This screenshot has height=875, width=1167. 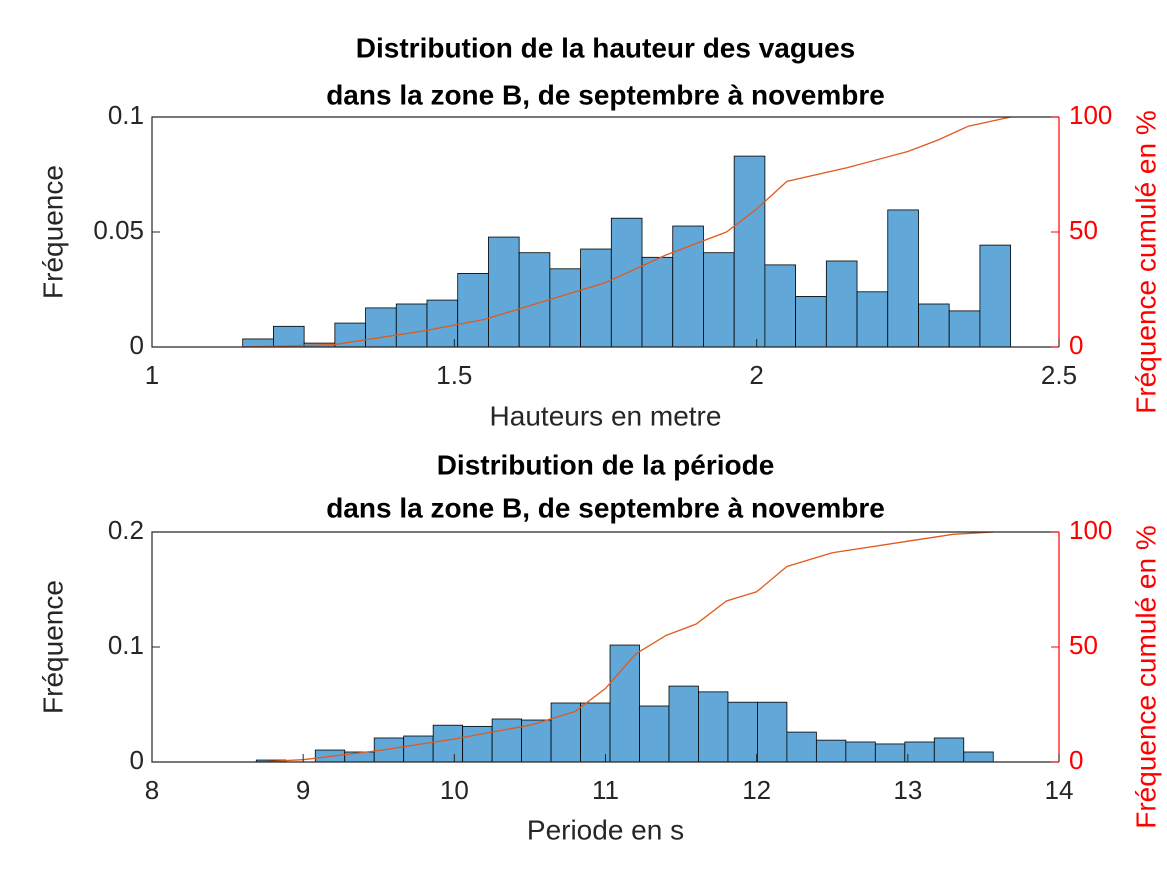 What do you see at coordinates (605, 47) in the screenshot?
I see `chart-title: Distribution de la hauteur des vagues` at bounding box center [605, 47].